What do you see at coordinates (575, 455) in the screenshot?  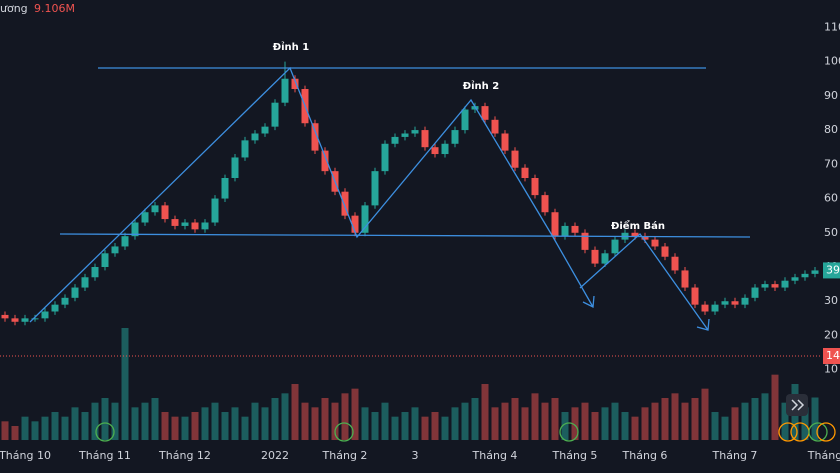 I see `x-tick-label: Tháng 5` at bounding box center [575, 455].